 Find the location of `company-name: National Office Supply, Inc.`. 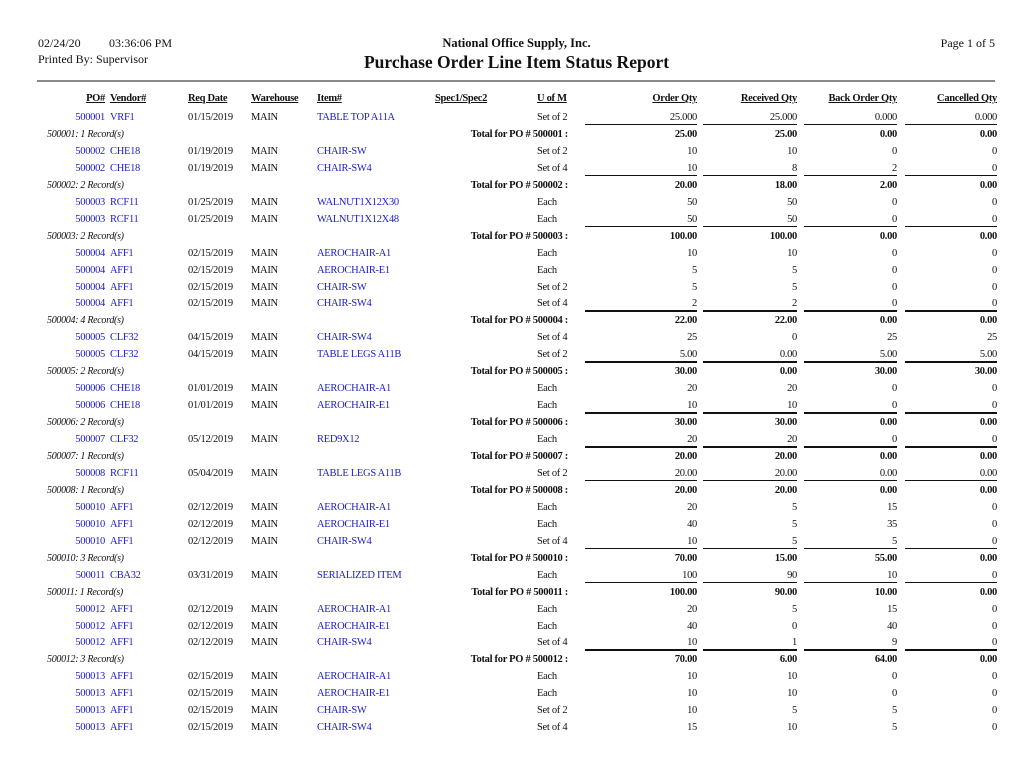

company-name: National Office Supply, Inc. is located at coordinates (516, 43).